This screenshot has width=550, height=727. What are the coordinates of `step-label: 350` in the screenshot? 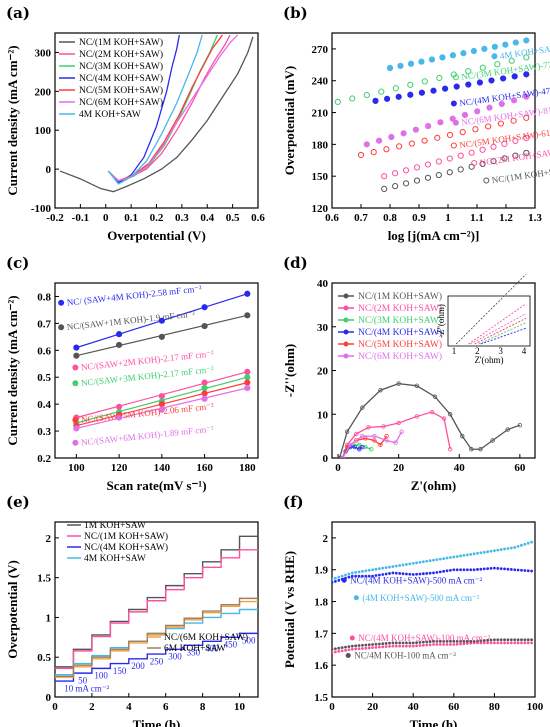 It's located at (194, 653).